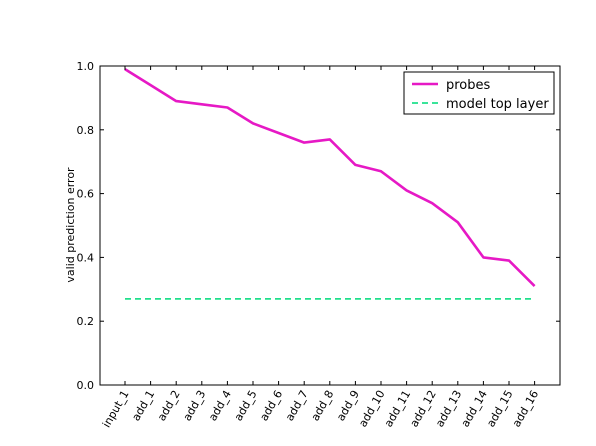 The image size is (596, 446). I want to click on x-tick-label: add_8, so click(323, 405).